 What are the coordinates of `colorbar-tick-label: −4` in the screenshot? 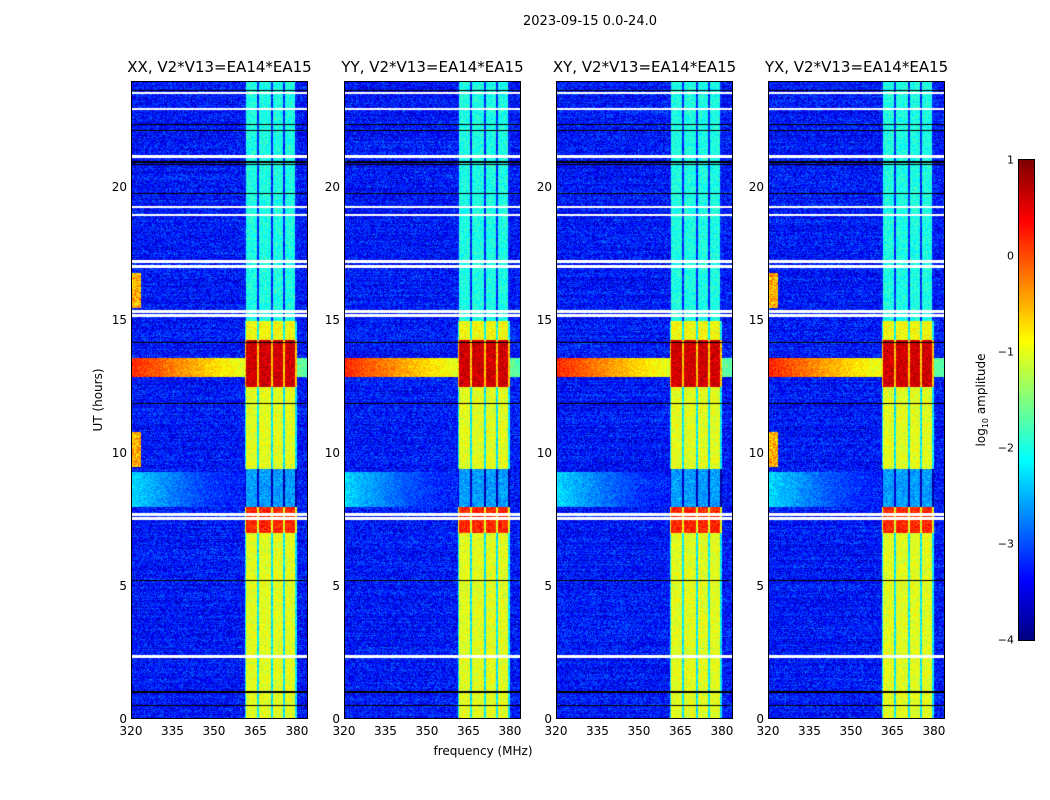 It's located at (1005, 640).